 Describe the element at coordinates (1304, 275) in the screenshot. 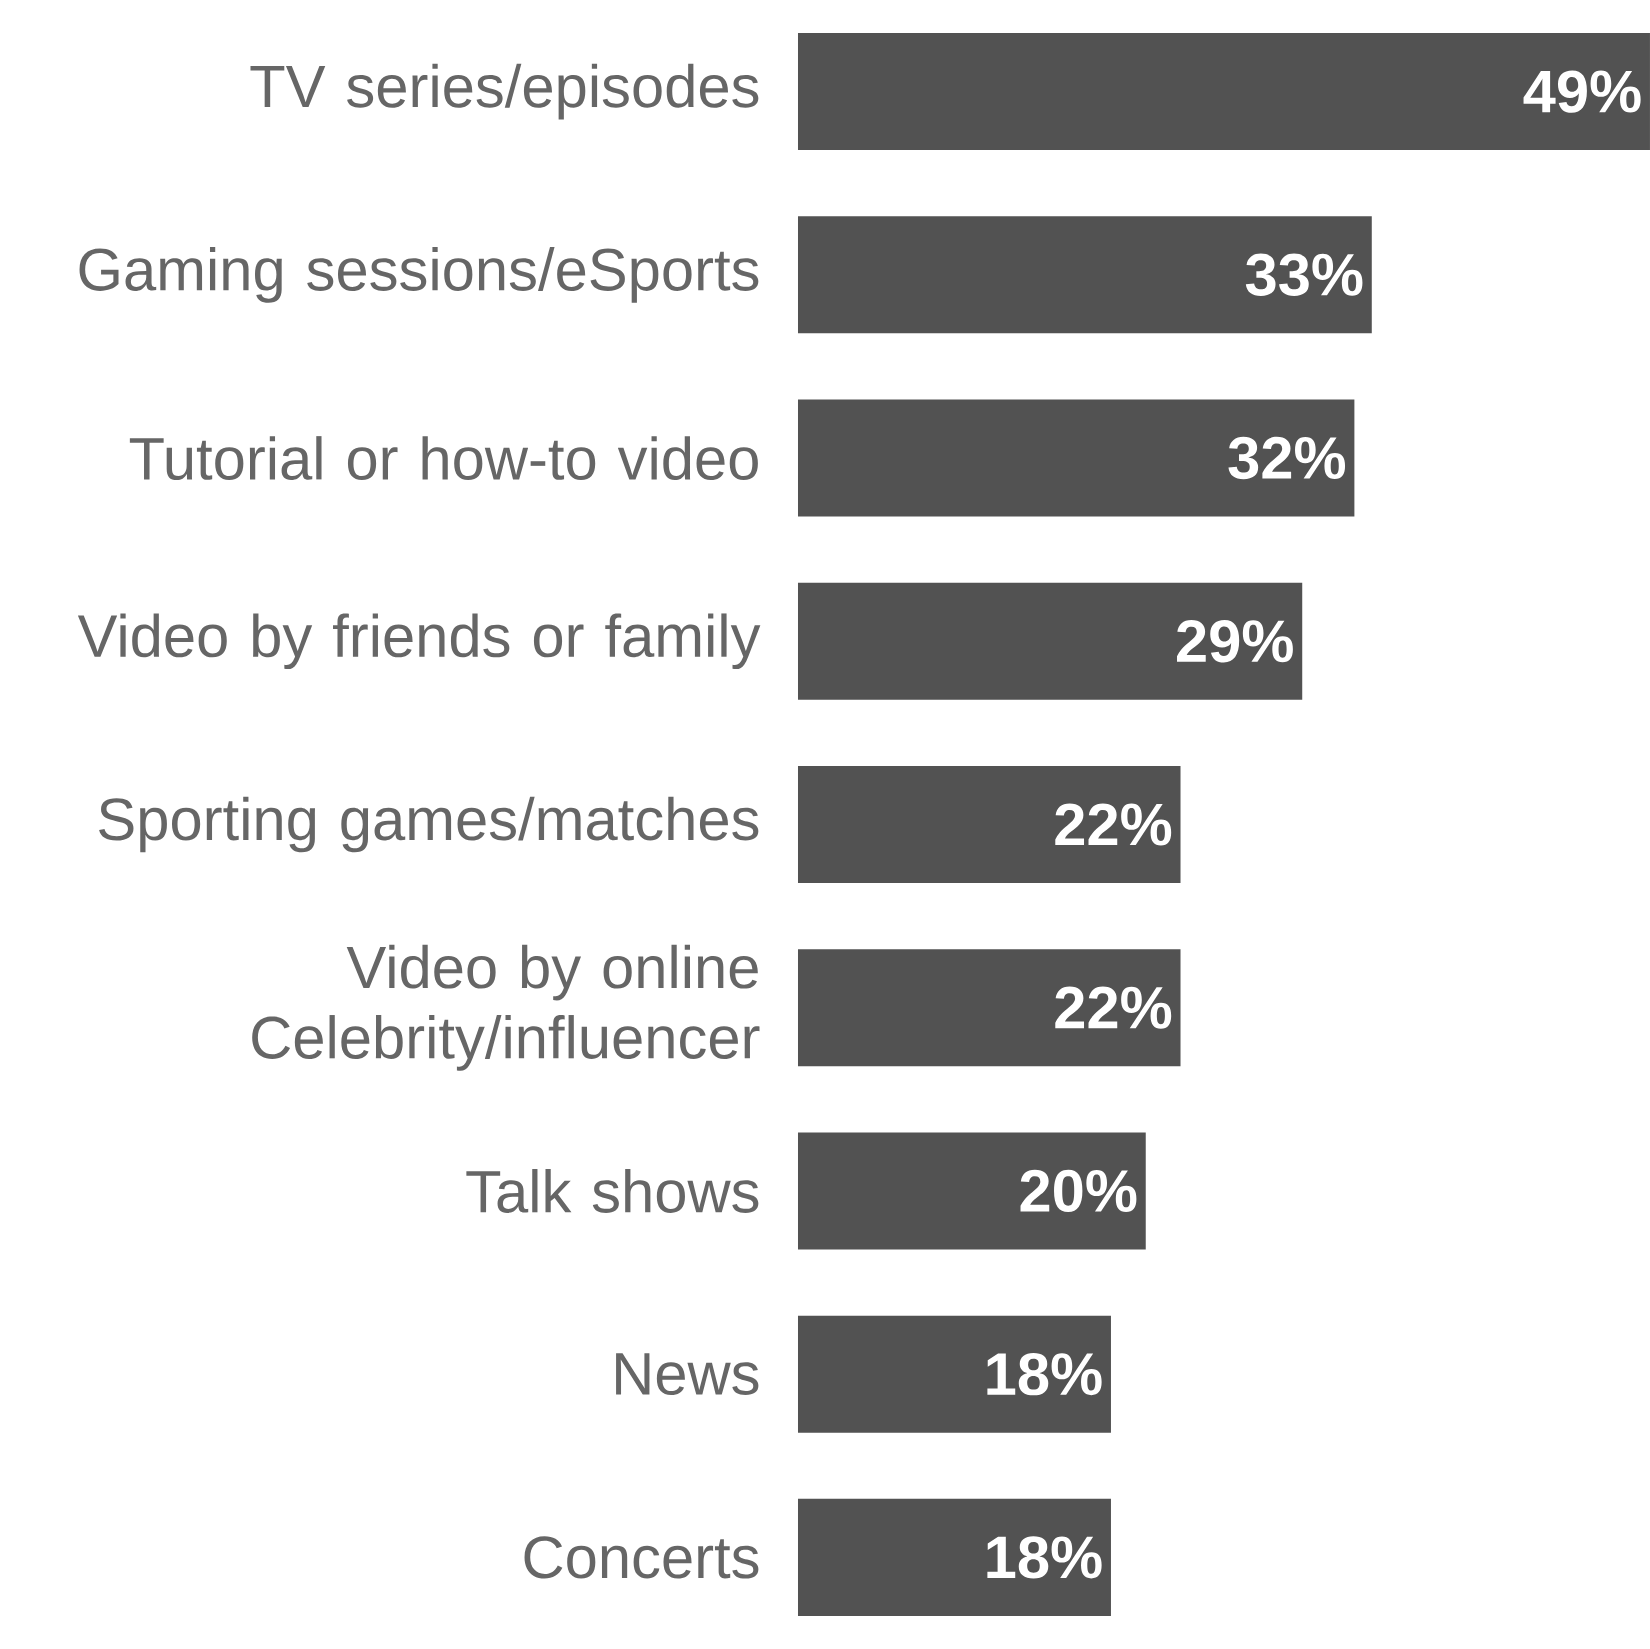

I see `data-label: 33%` at that location.